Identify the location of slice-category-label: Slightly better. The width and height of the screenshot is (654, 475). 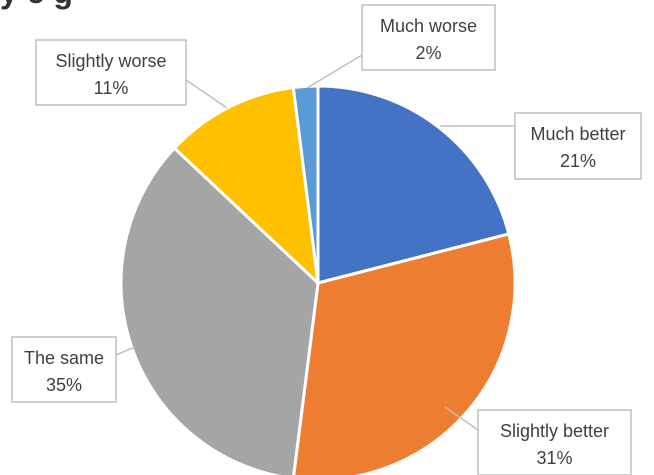
(554, 431).